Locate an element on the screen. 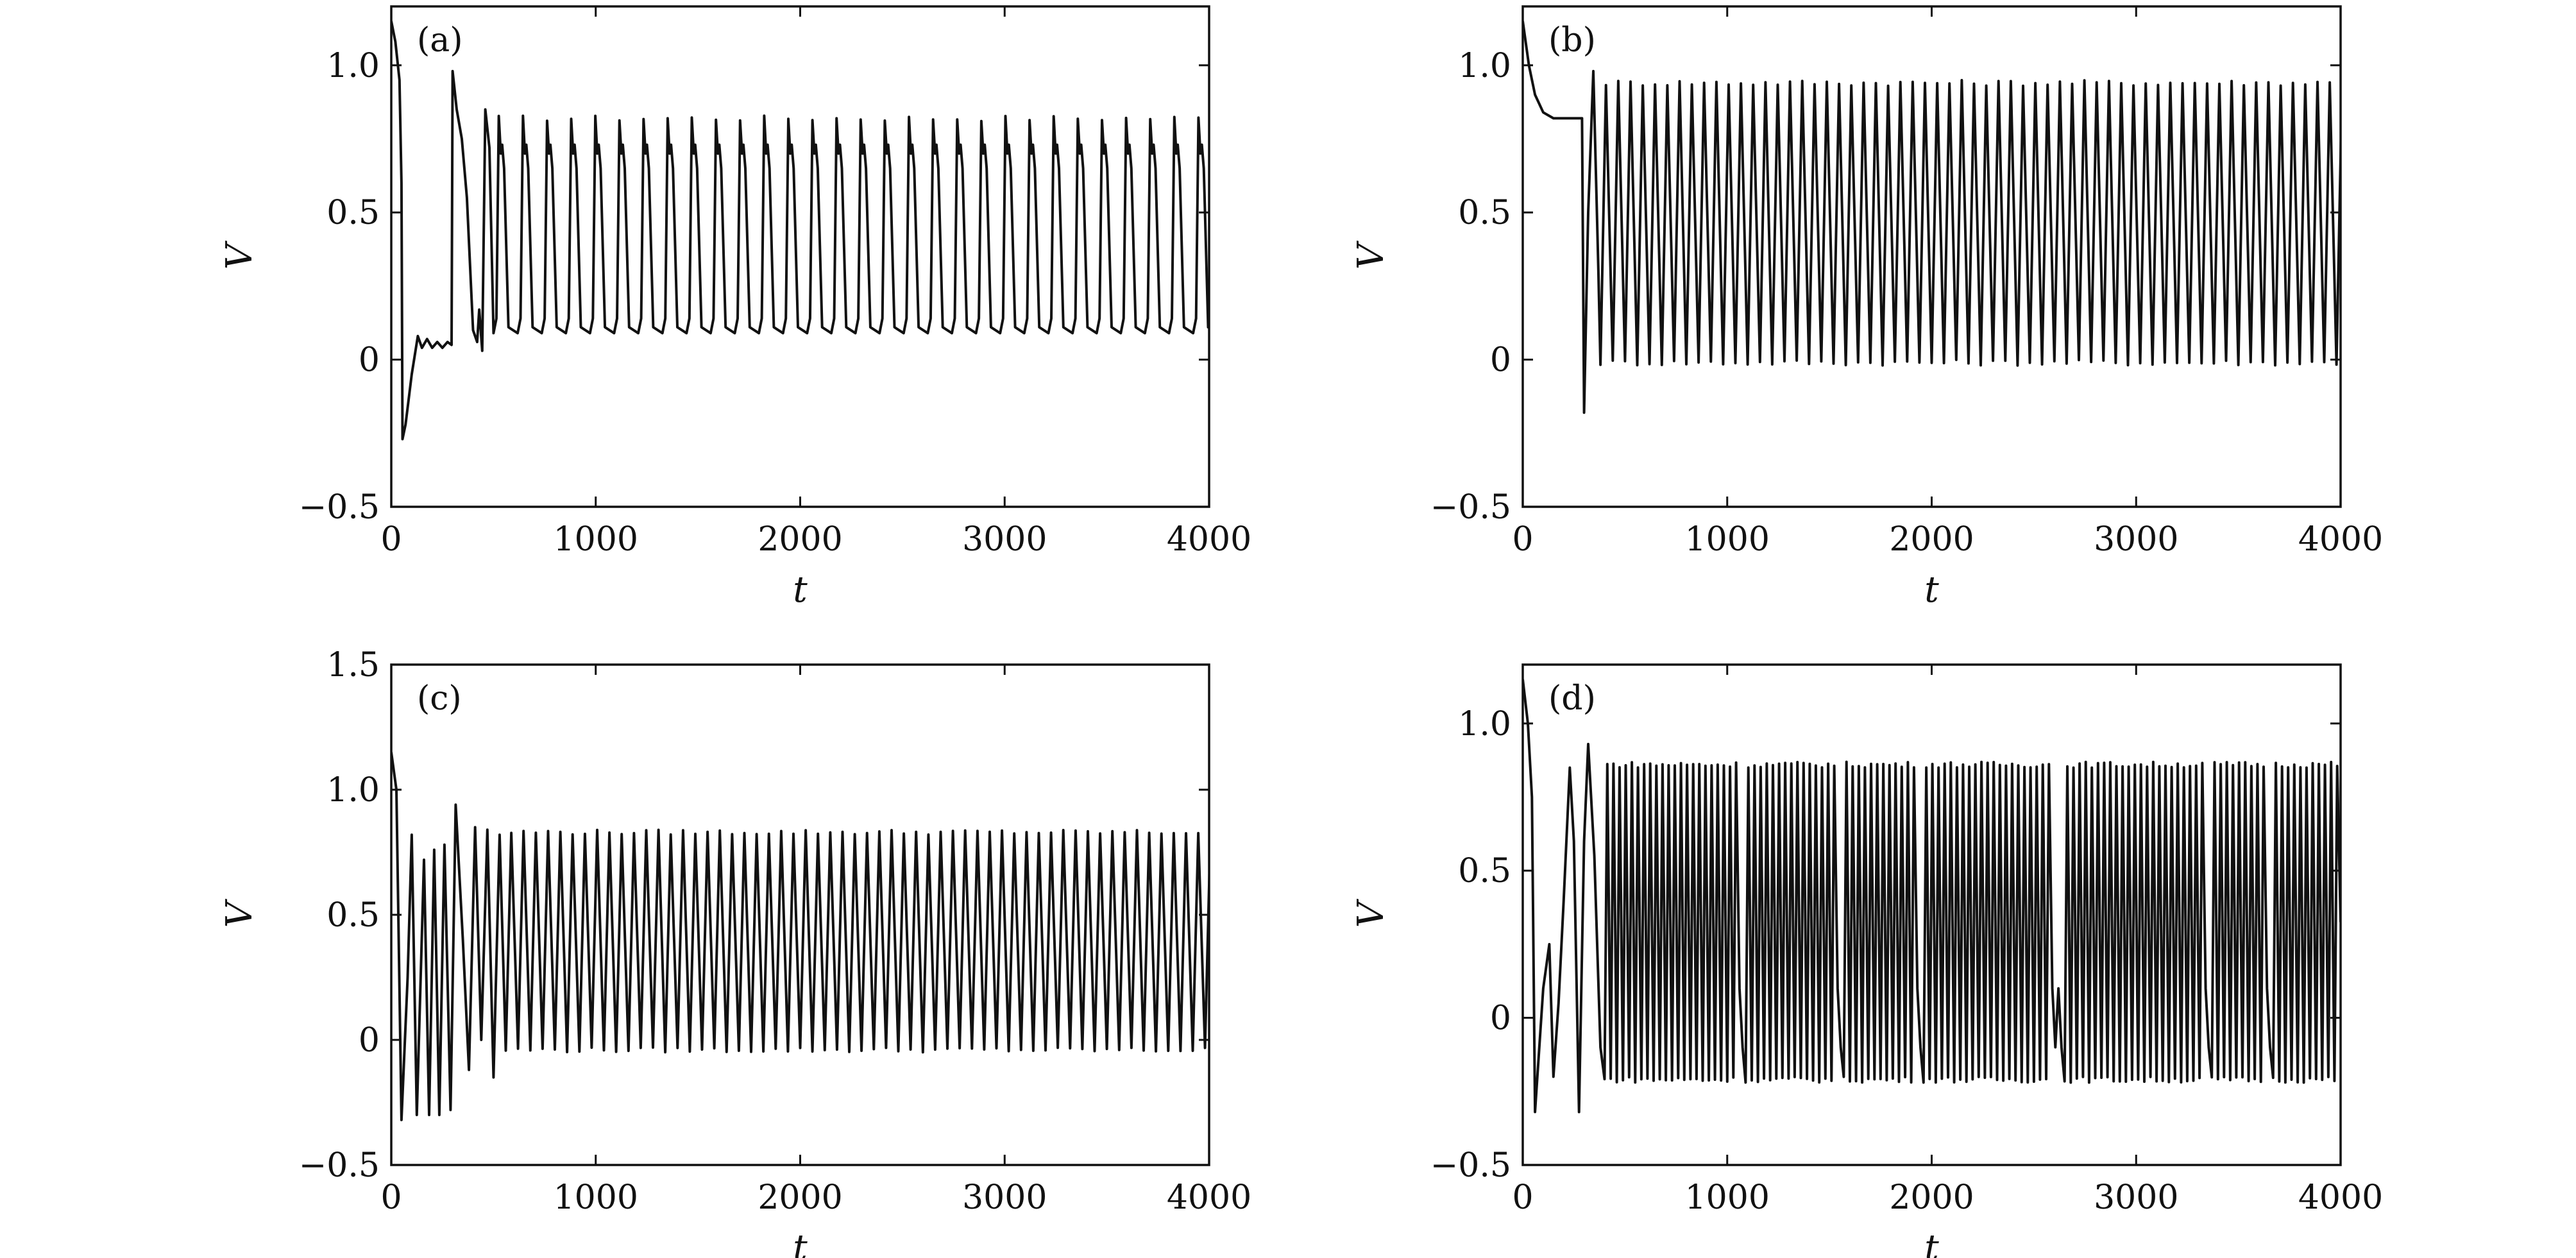 Image resolution: width=2576 pixels, height=1258 pixels. y-tick-label: 1.5 is located at coordinates (353, 665).